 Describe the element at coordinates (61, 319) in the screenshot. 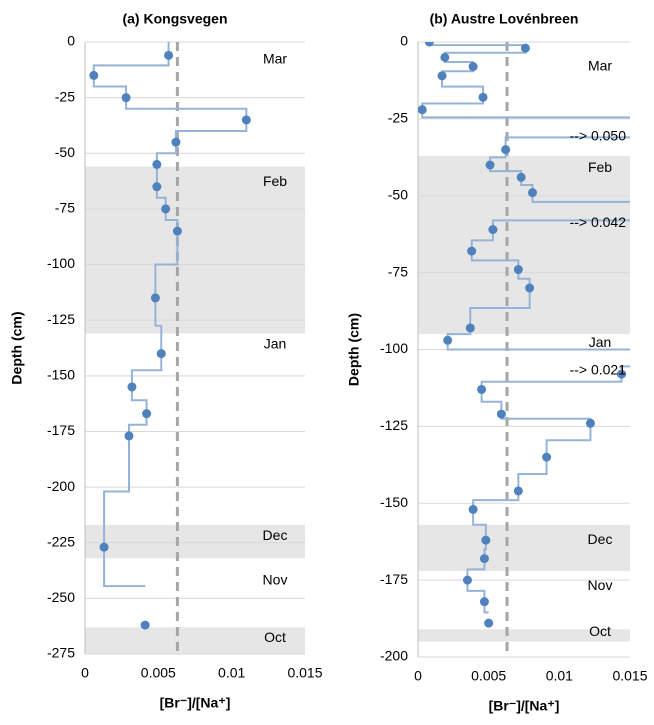

I see `y-tick-label: -125` at that location.